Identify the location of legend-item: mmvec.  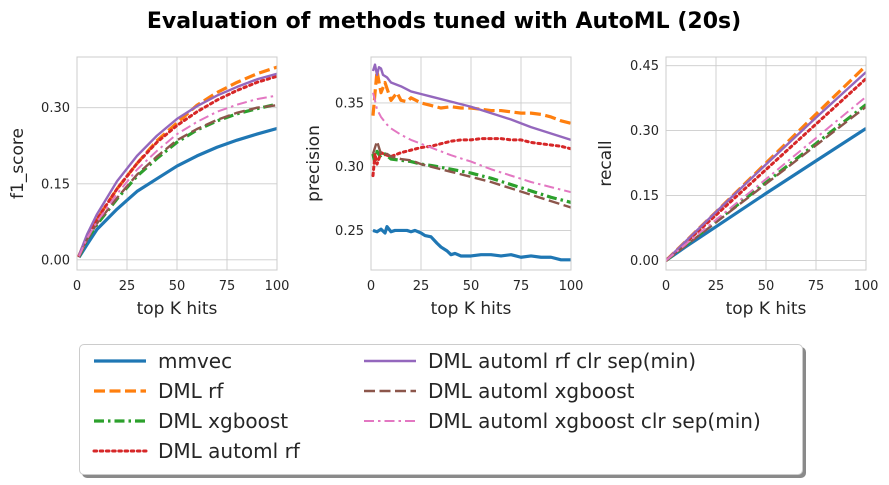
(162, 361).